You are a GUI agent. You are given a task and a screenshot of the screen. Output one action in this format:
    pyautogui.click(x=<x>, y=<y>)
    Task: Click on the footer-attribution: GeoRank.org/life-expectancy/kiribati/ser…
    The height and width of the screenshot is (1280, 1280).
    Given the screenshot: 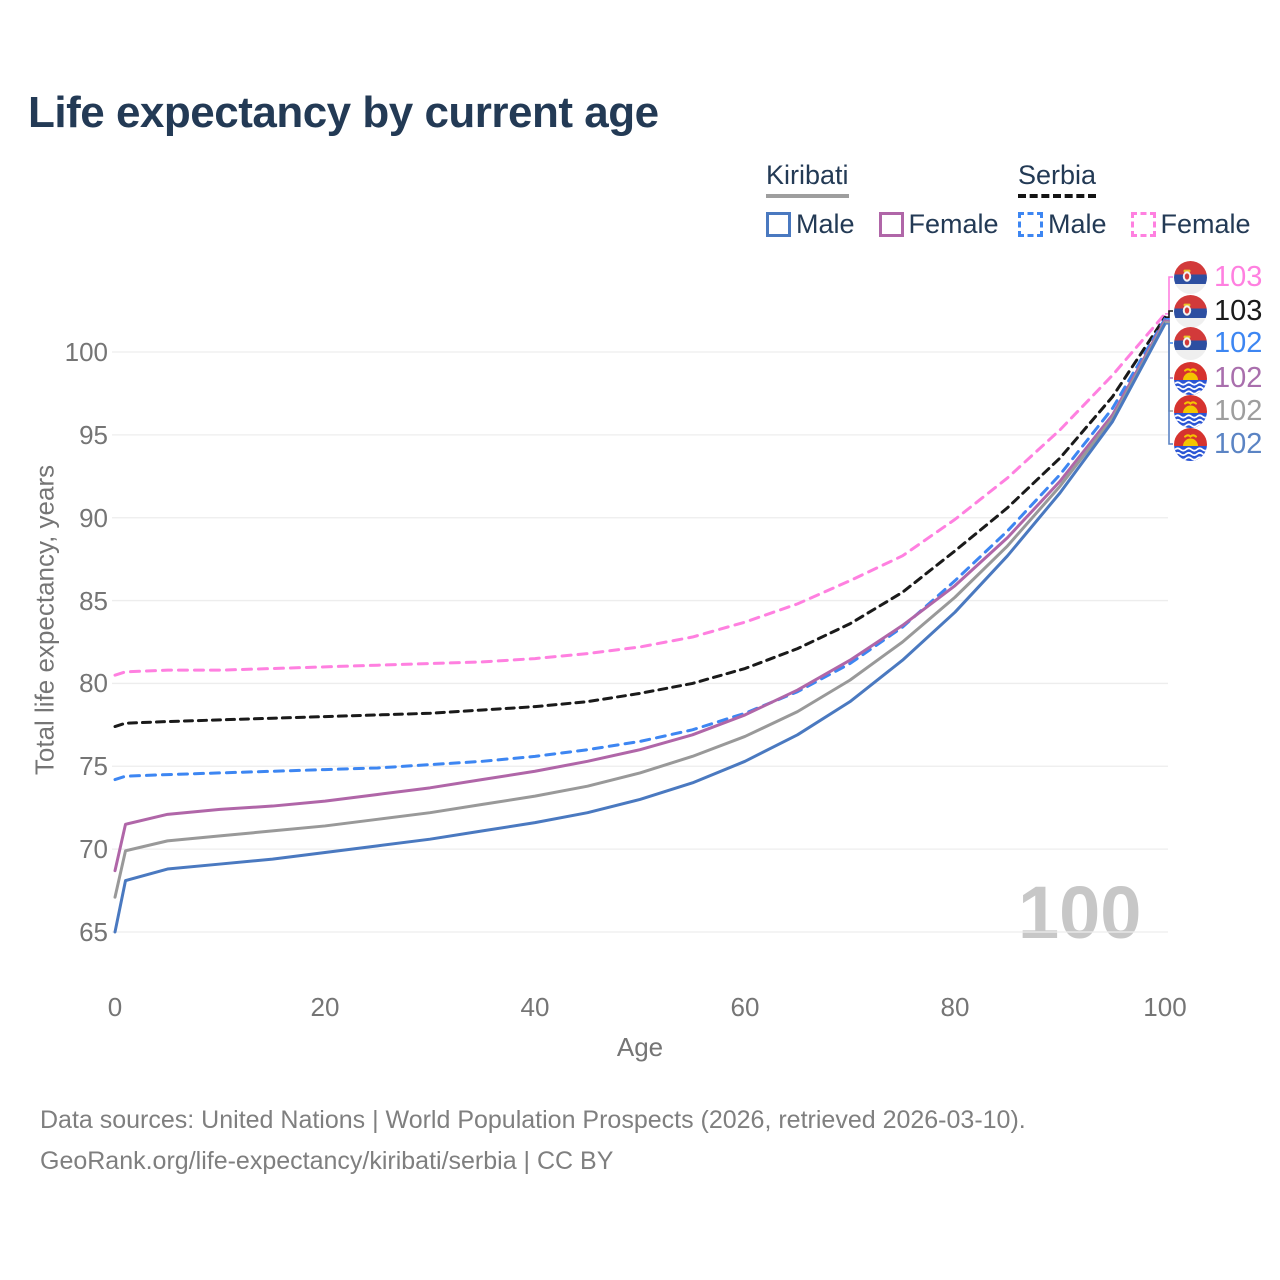 What is the action you would take?
    pyautogui.click(x=327, y=1161)
    